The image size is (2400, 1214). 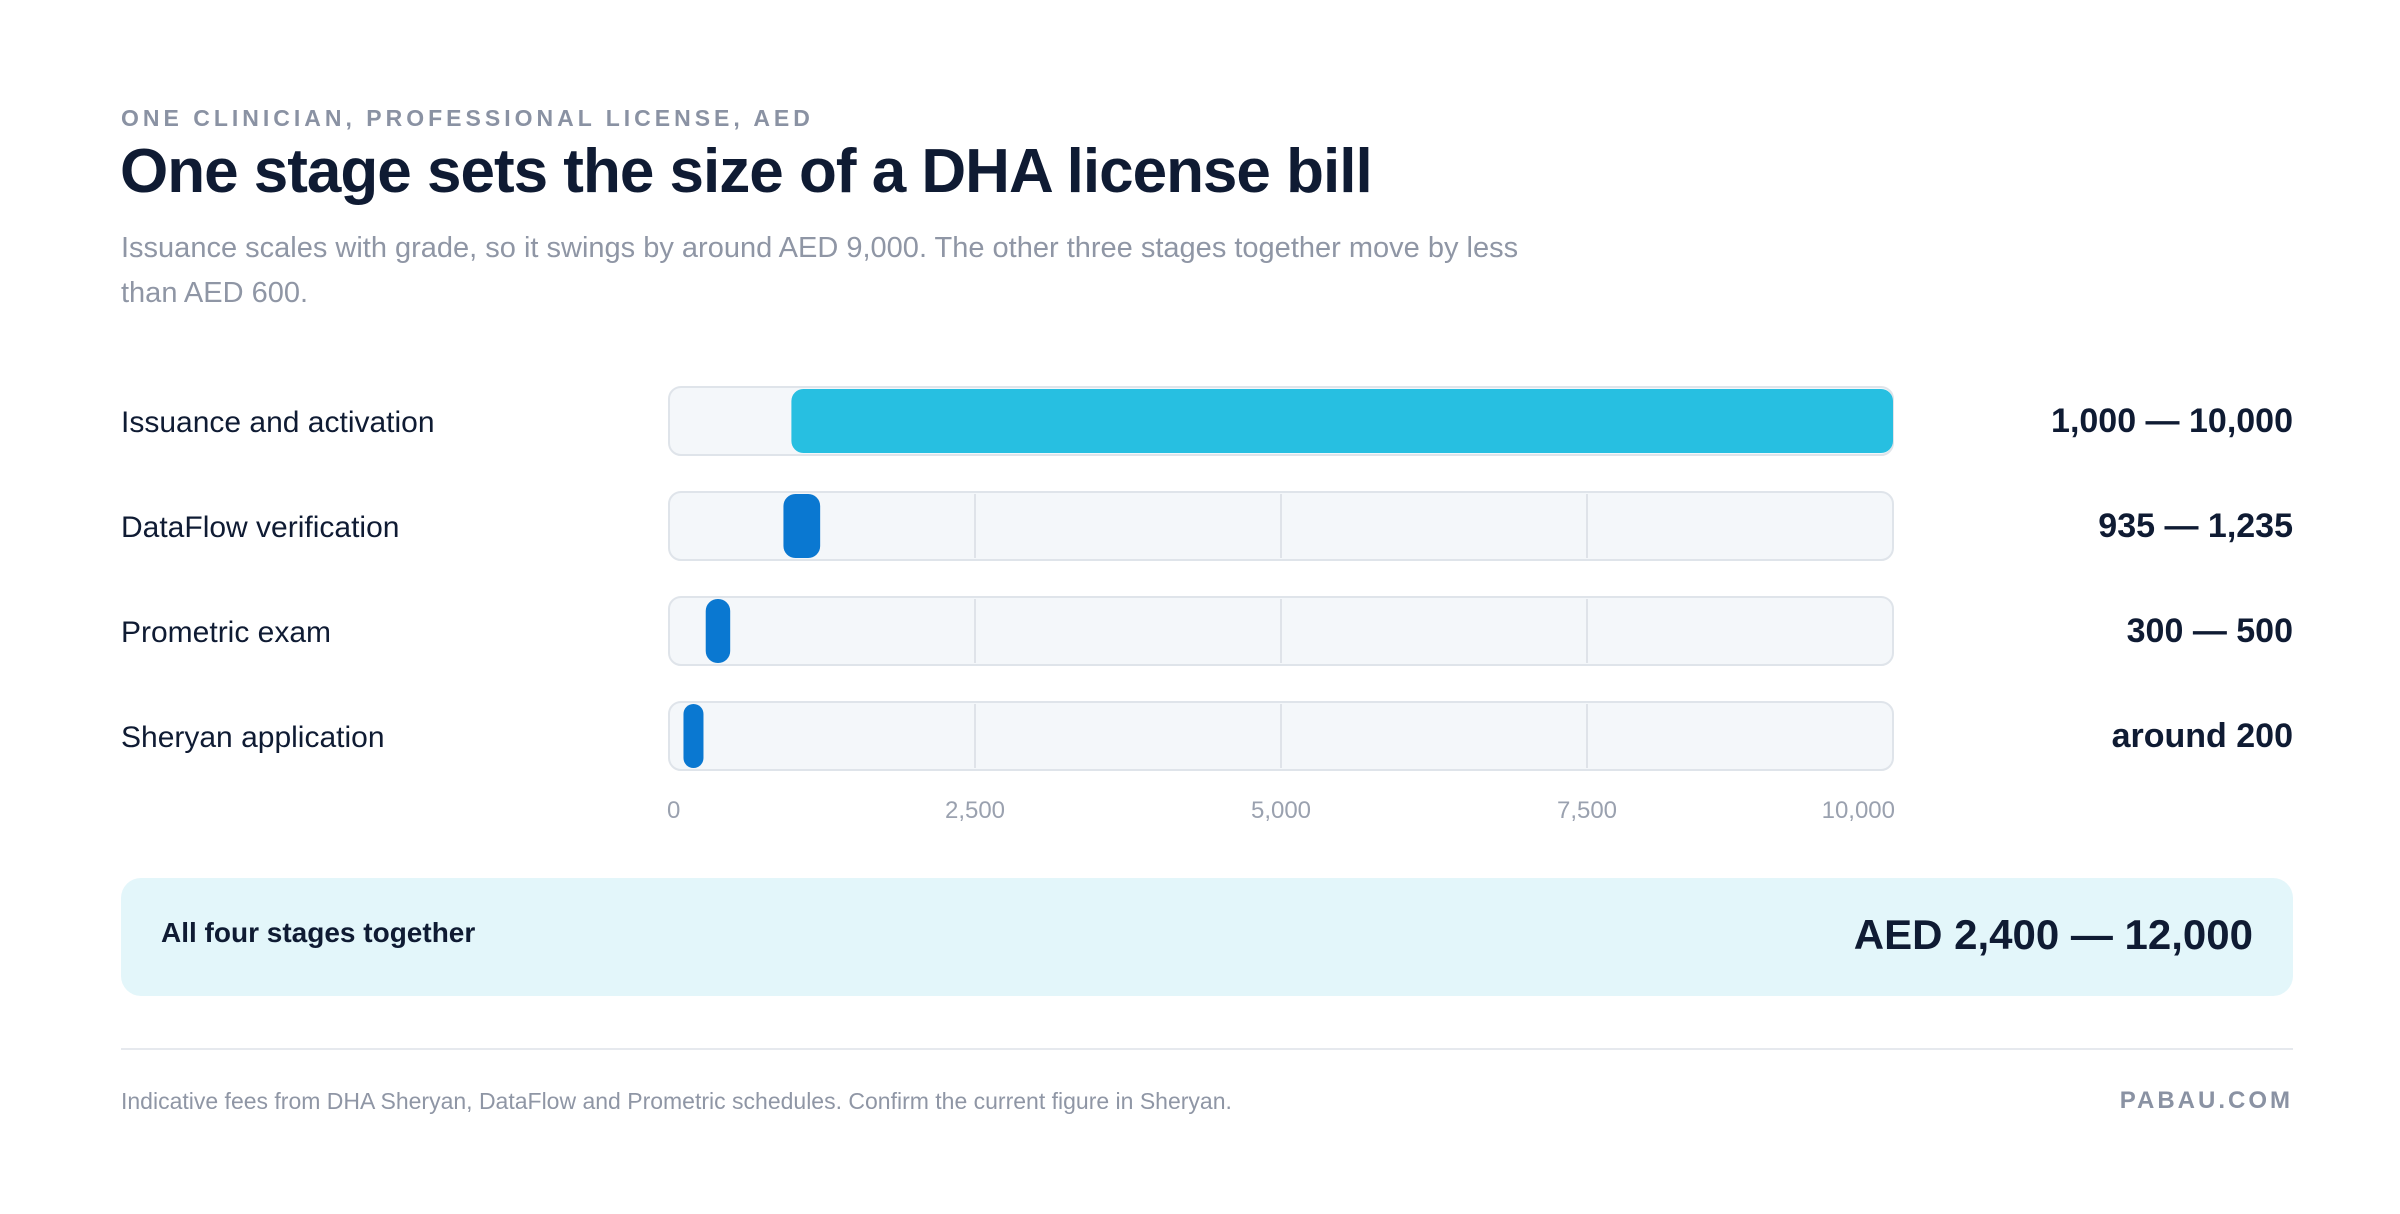 What do you see at coordinates (975, 810) in the screenshot?
I see `x-tick-label: 2,500` at bounding box center [975, 810].